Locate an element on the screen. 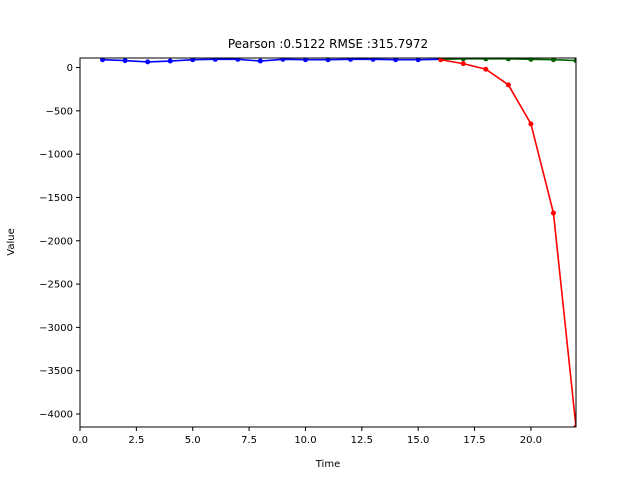 This screenshot has width=640, height=480. y-tick-label: −1000 is located at coordinates (56, 155).